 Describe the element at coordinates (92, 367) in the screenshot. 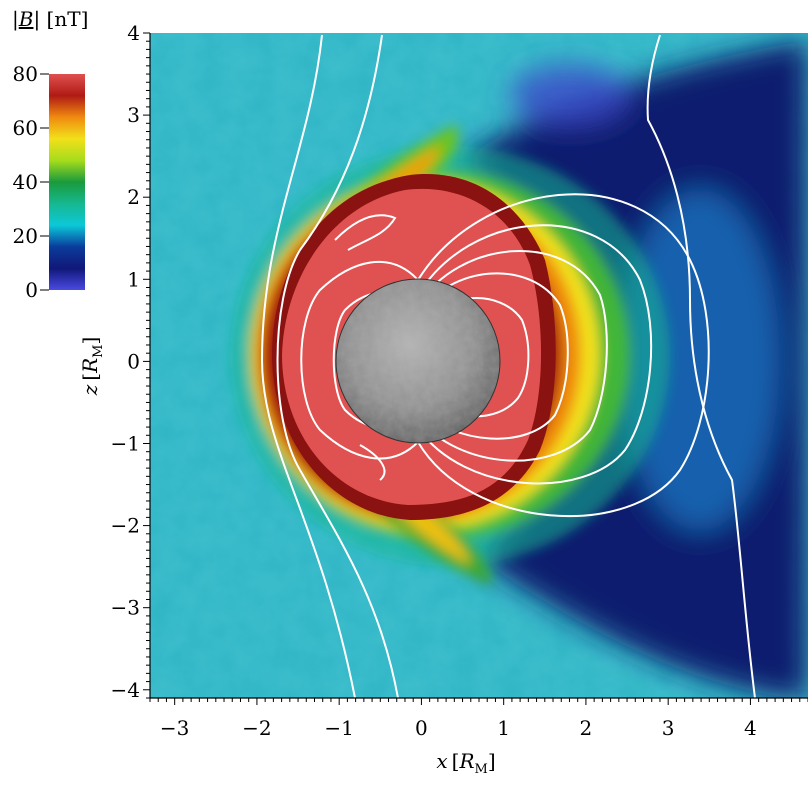

I see `y-axis-label: z[RM]` at that location.